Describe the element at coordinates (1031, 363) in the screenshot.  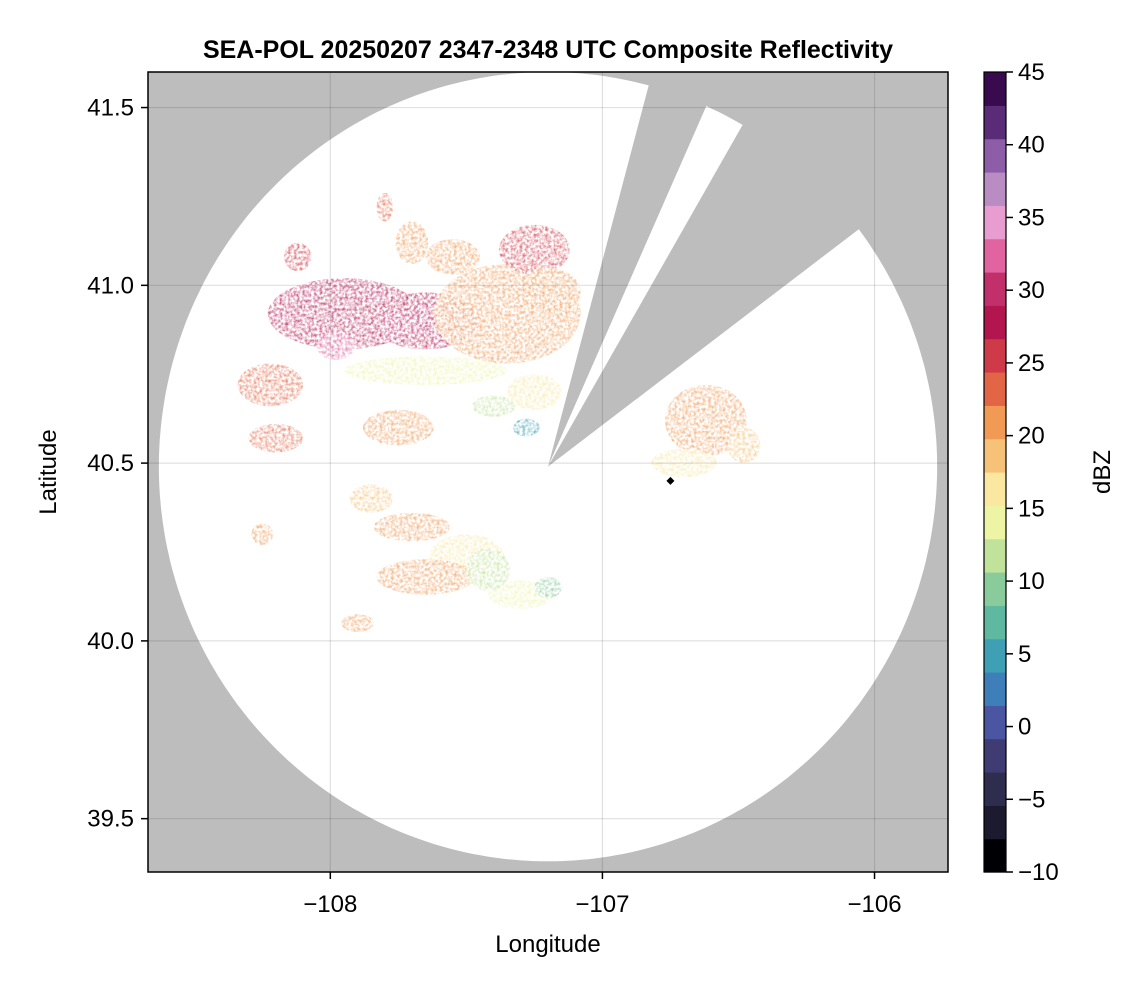
I see `colorbar-tick-label: 25` at that location.